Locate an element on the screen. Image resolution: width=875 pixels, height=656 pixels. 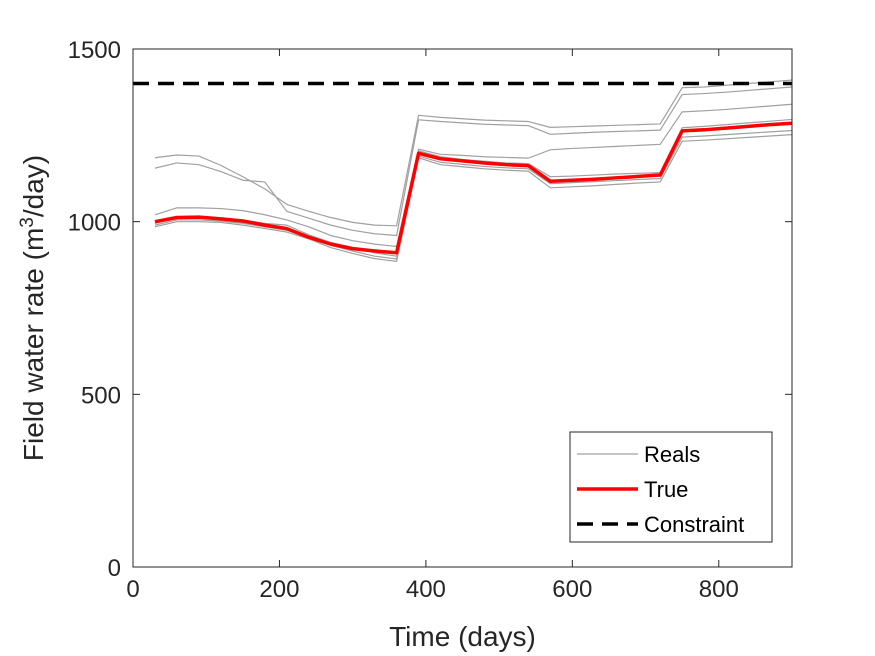
legend: Reals True Constraint is located at coordinates (671, 487).